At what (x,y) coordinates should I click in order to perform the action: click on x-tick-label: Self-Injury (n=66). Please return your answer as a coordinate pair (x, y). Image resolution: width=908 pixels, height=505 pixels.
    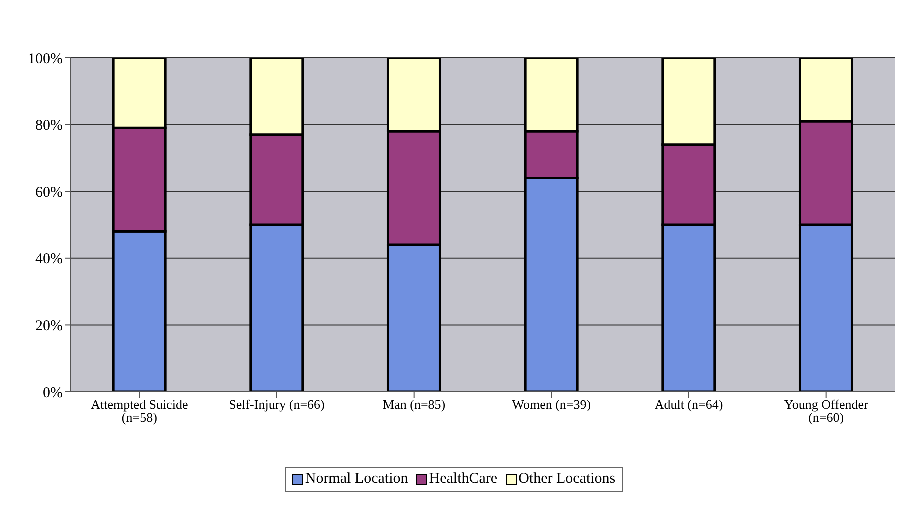
    Looking at the image, I should click on (277, 404).